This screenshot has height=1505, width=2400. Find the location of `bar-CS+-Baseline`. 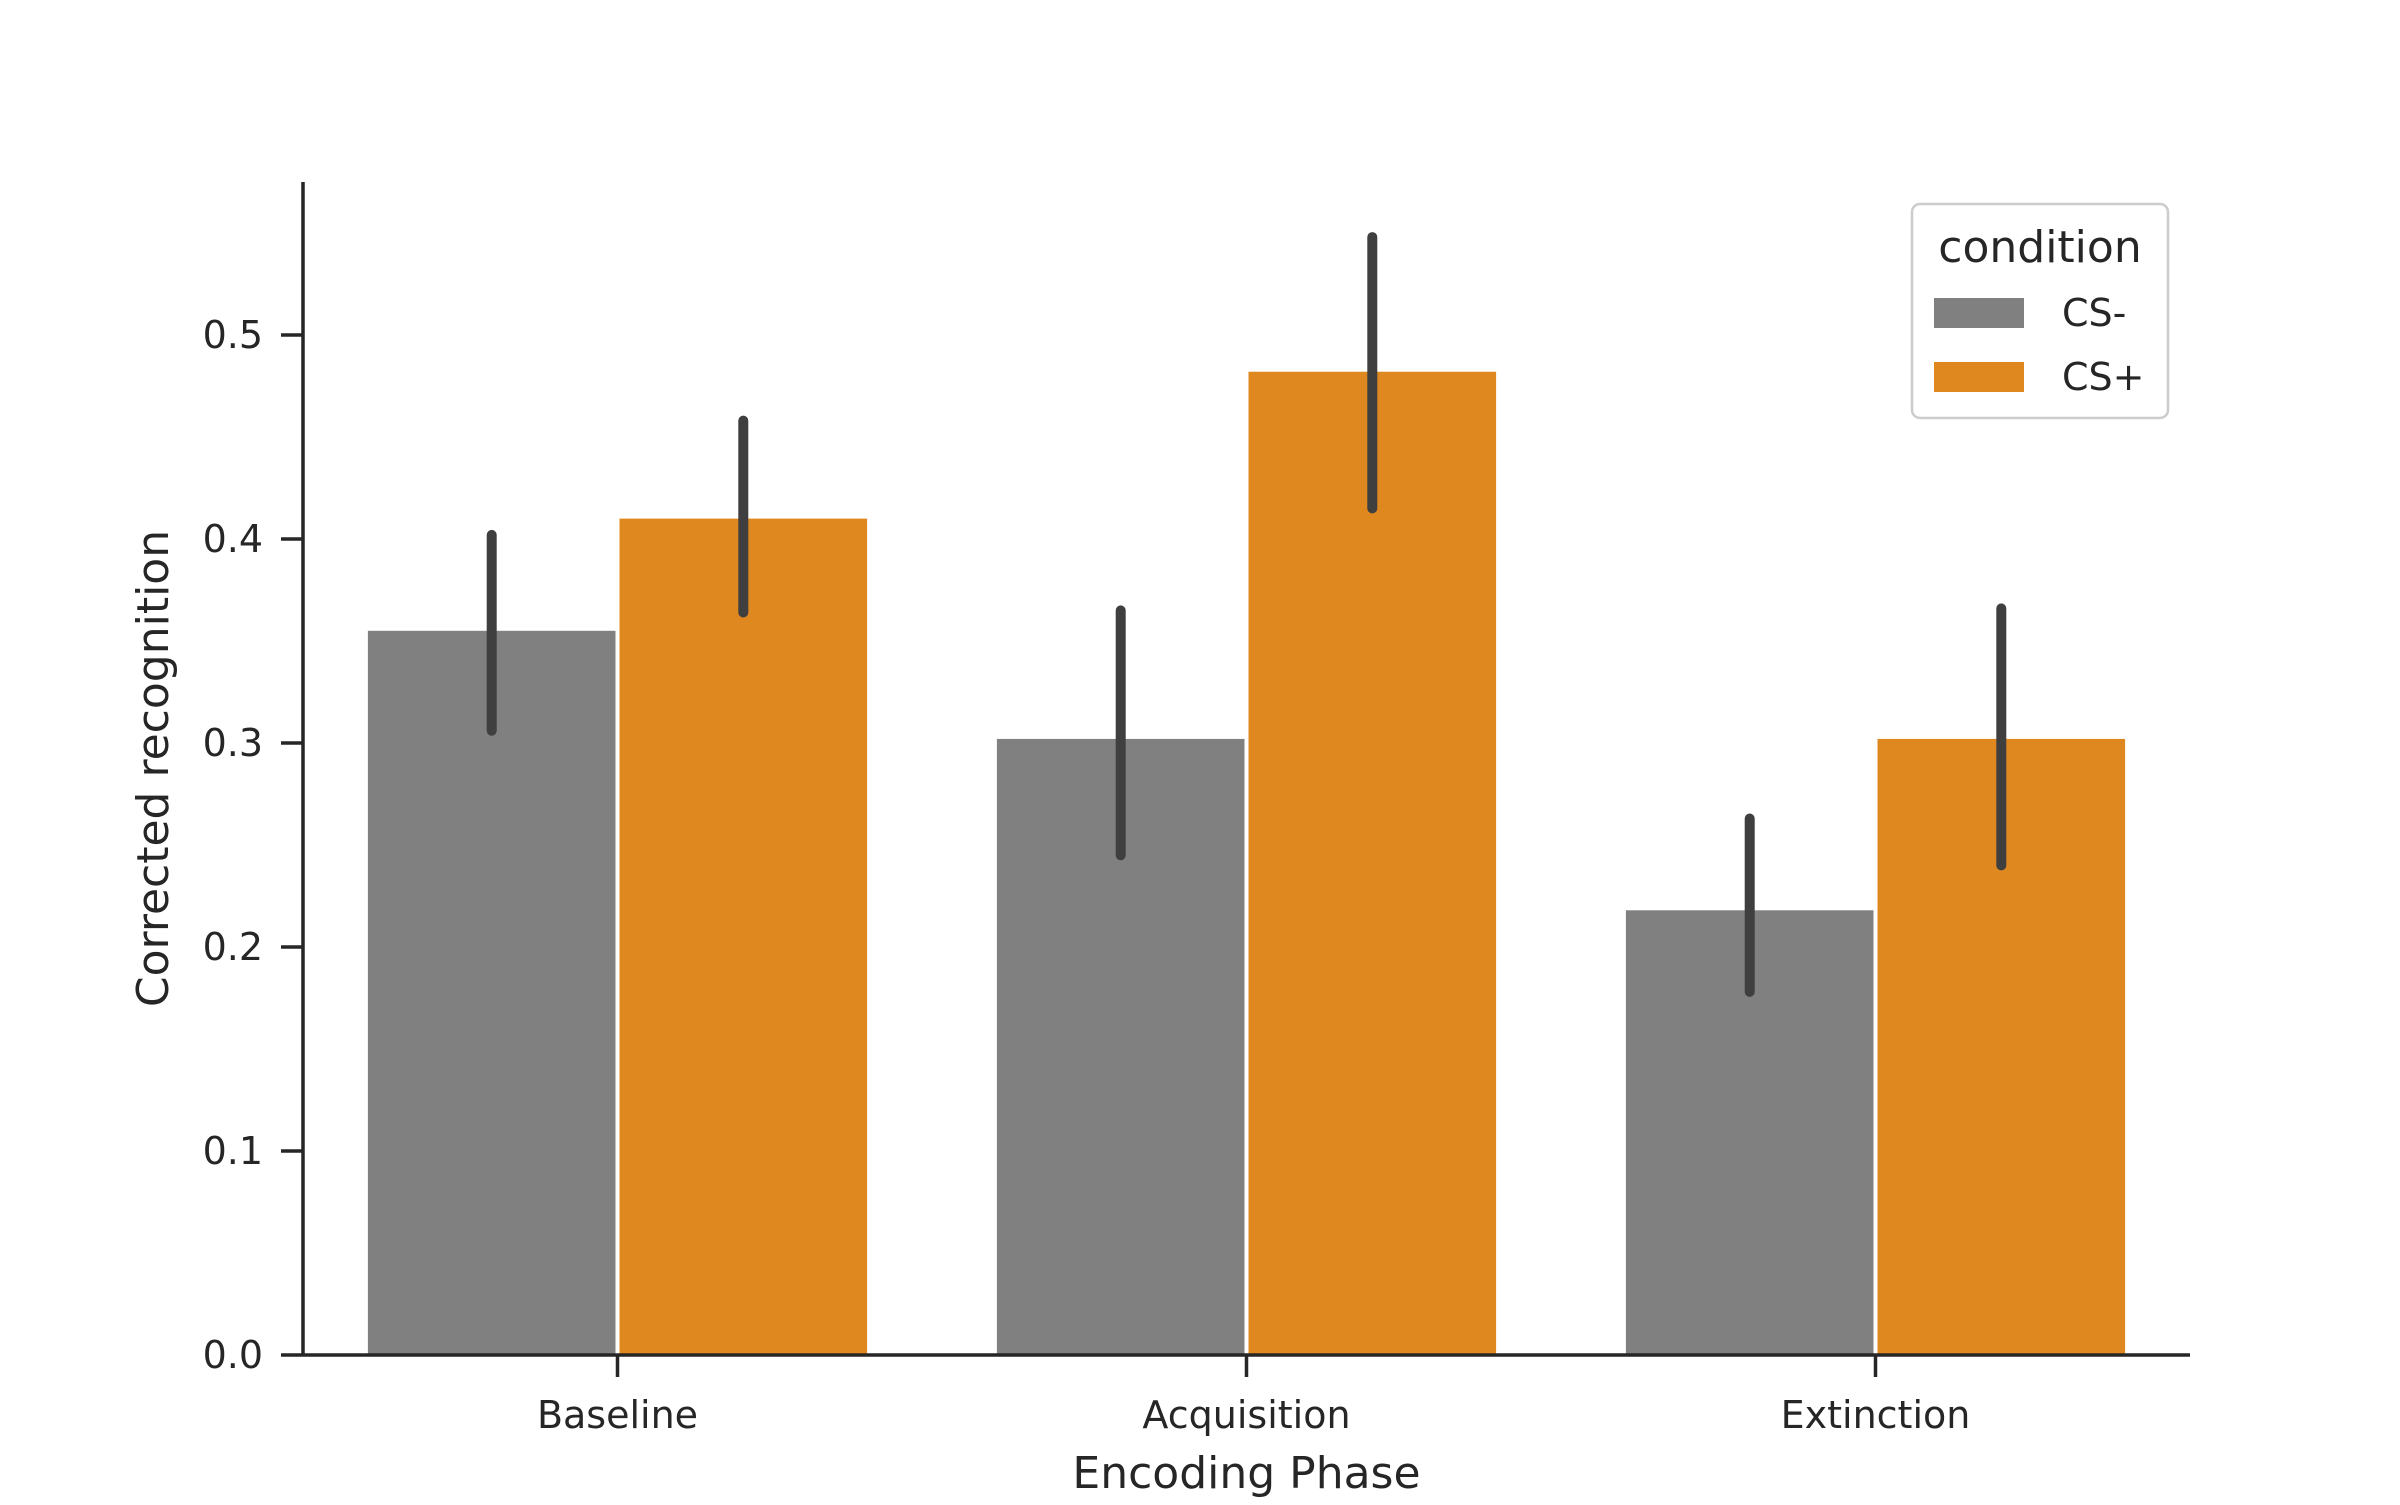

bar-CS+-Baseline is located at coordinates (743, 936).